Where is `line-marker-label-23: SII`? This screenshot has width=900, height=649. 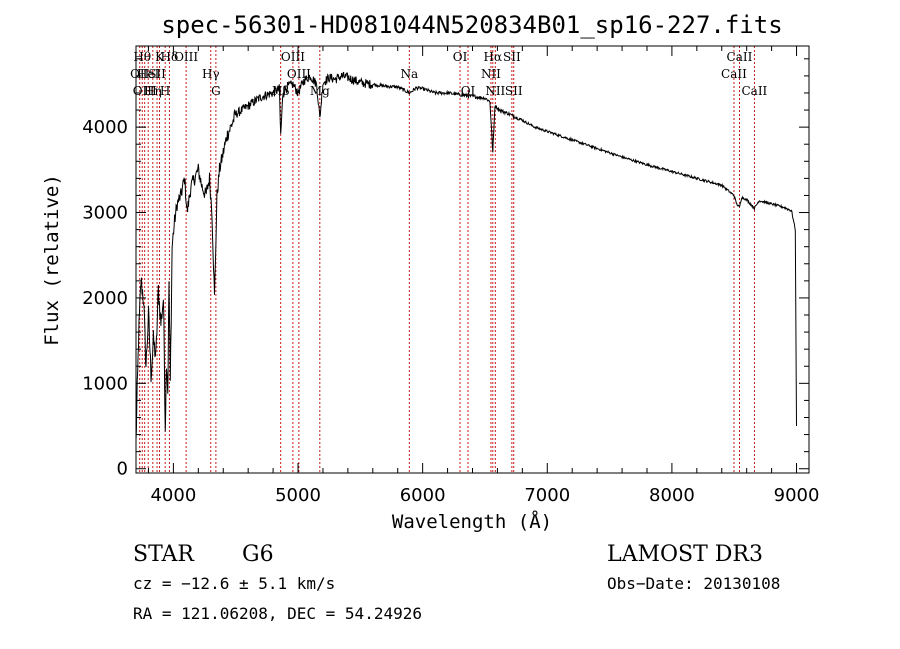 line-marker-label-23: SII is located at coordinates (514, 91).